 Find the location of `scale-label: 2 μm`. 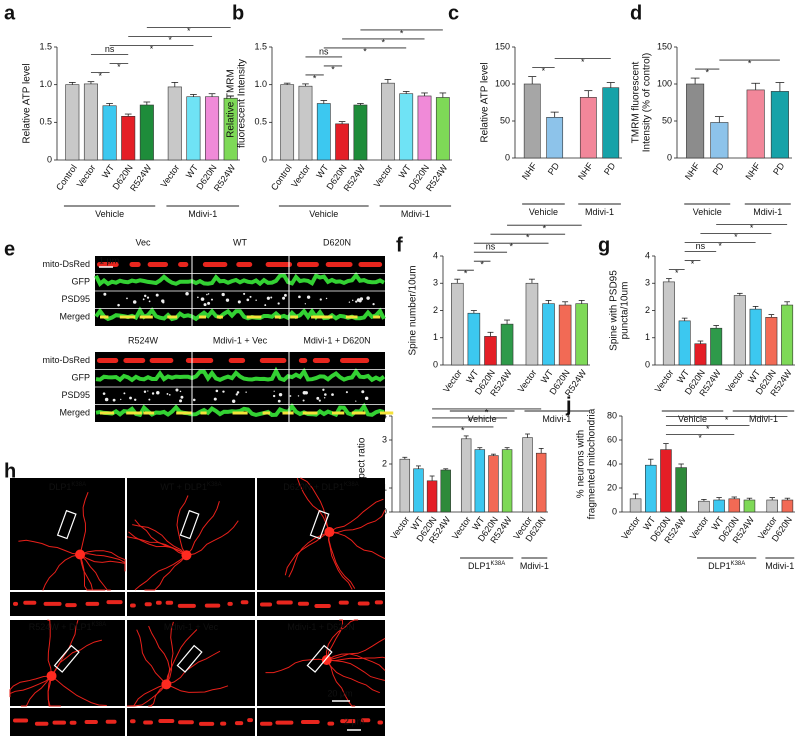

scale-label: 2 μm is located at coordinates (354, 721).